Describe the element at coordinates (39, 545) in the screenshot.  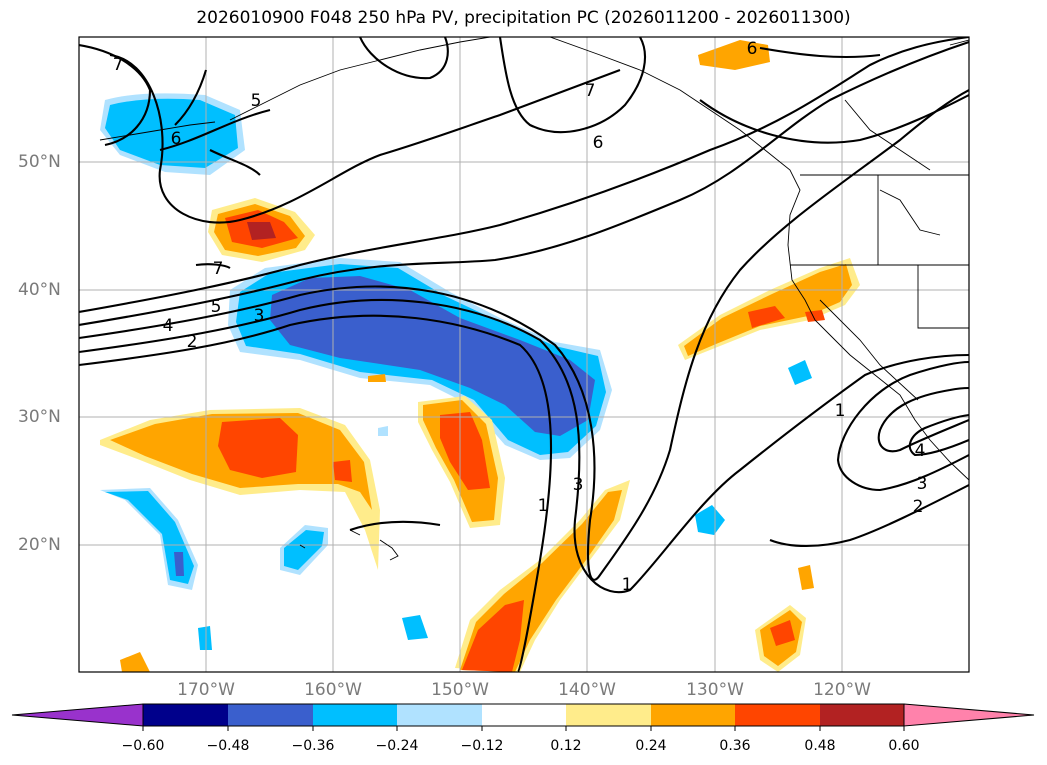
I see `lat-tick-label: 20°N` at that location.